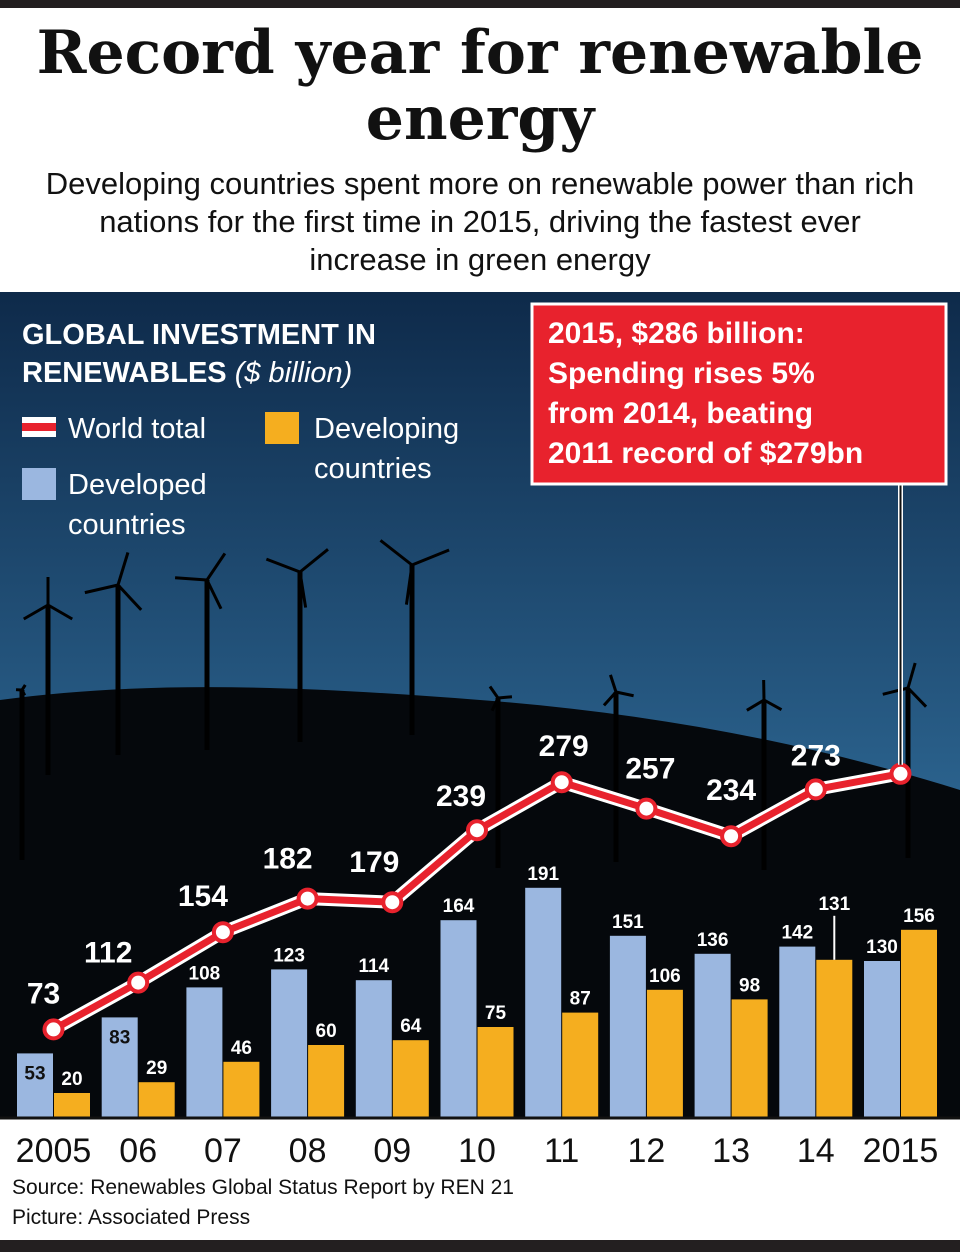 The width and height of the screenshot is (960, 1252). What do you see at coordinates (543, 874) in the screenshot?
I see `developed-bar-label: 191` at bounding box center [543, 874].